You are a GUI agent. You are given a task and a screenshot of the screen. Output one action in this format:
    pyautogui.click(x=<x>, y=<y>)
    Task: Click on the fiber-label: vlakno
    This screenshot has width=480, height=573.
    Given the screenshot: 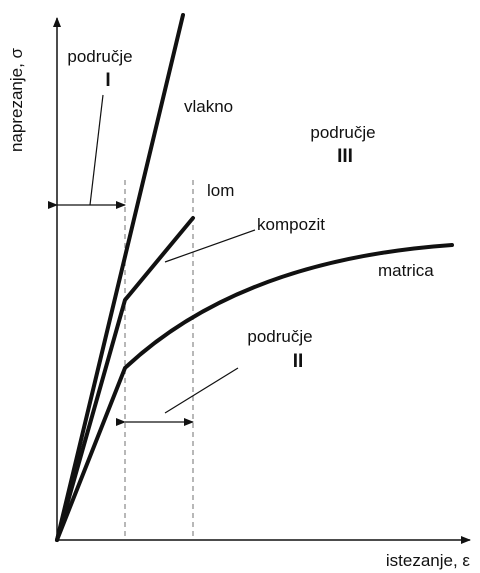 What is the action you would take?
    pyautogui.click(x=208, y=106)
    